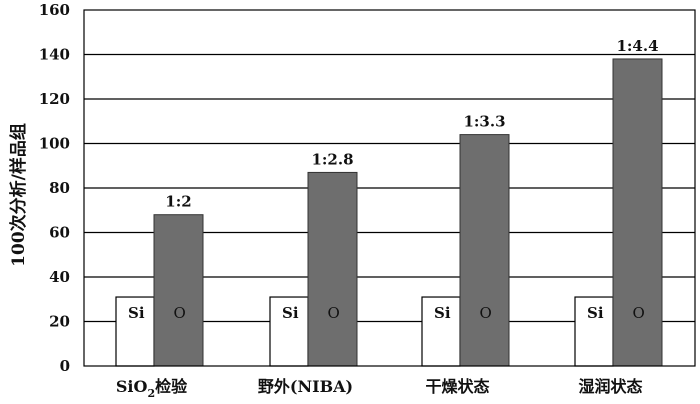 This screenshot has height=404, width=700. I want to click on y-axis-ticks: 0 20 40 60 80 100 120 140 160, so click(54, 188).